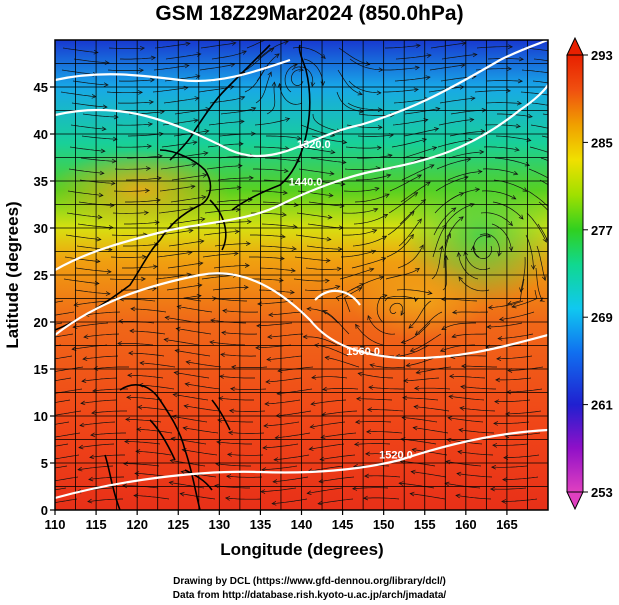 The height and width of the screenshot is (605, 619). Describe the element at coordinates (12, 274) in the screenshot. I see `y-axis-label: Latitude (degrees)` at that location.